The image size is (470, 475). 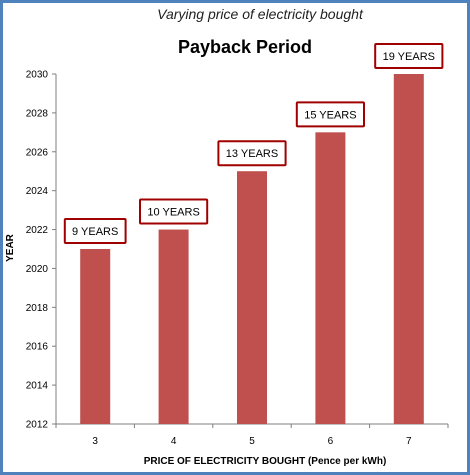 What do you see at coordinates (37, 308) in the screenshot?
I see `y-tick-label: 2018` at bounding box center [37, 308].